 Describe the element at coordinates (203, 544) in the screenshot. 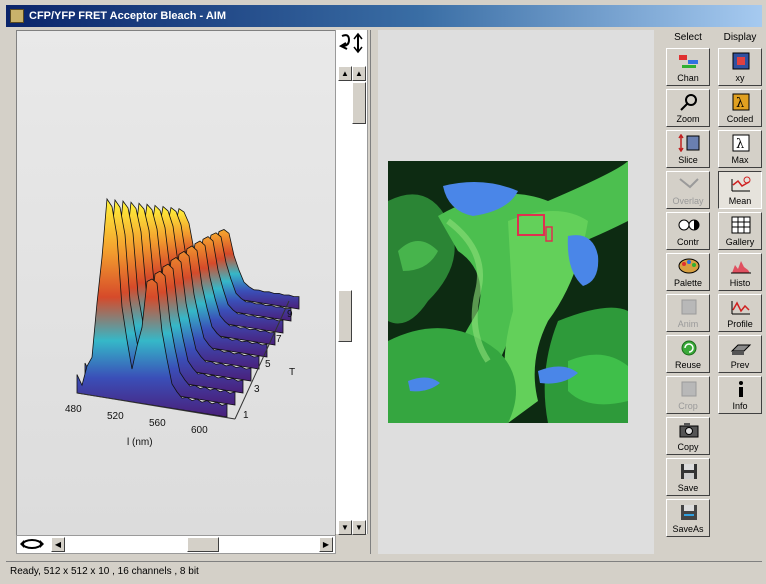

I see `horizontal-scroll-thumb` at that location.